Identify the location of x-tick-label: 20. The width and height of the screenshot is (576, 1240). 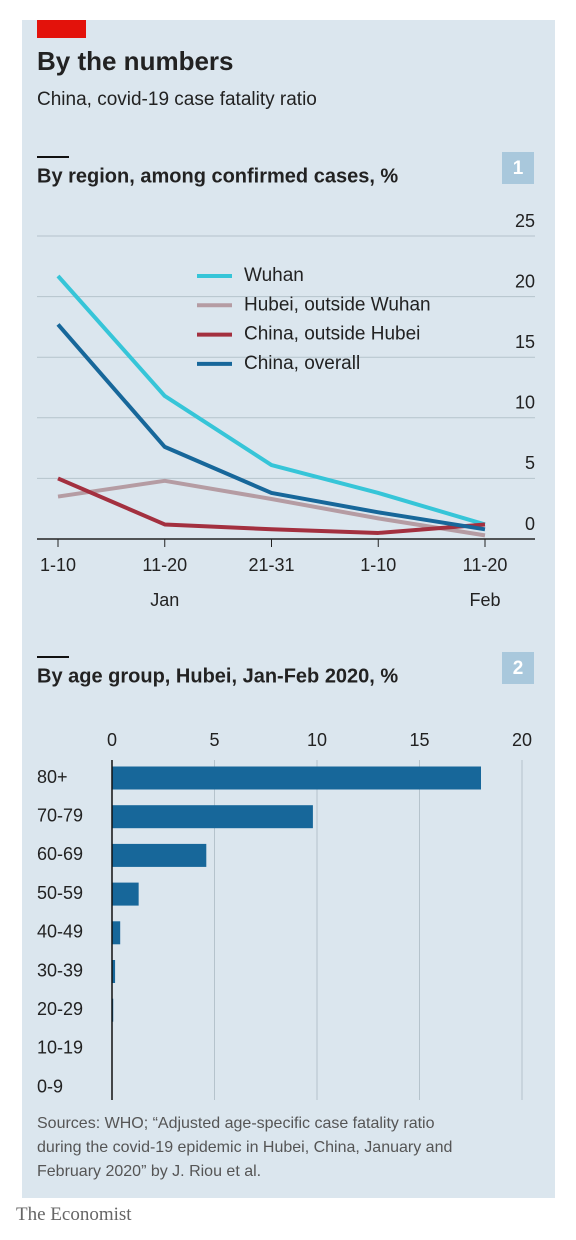
(522, 740).